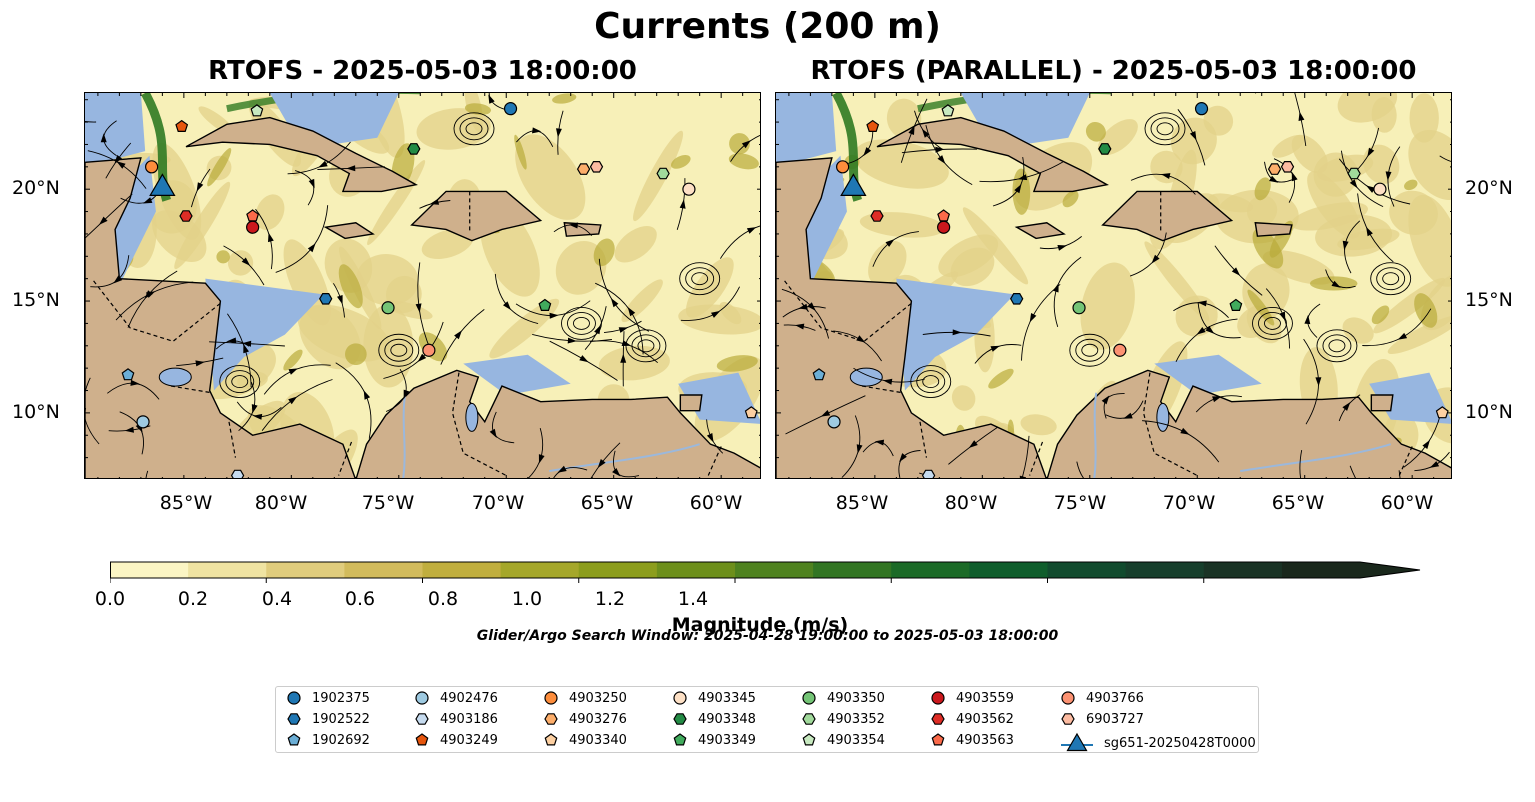 Image resolution: width=1535 pixels, height=802 pixels. Describe the element at coordinates (985, 719) in the screenshot. I see `legend-label: 4903562` at that location.